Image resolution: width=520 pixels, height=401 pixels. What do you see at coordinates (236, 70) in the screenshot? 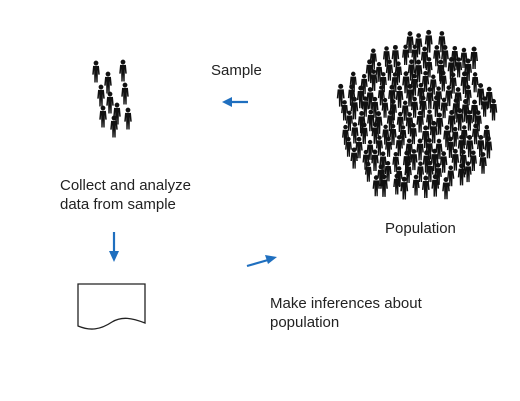
I see `sample-label: Sample` at bounding box center [236, 70].